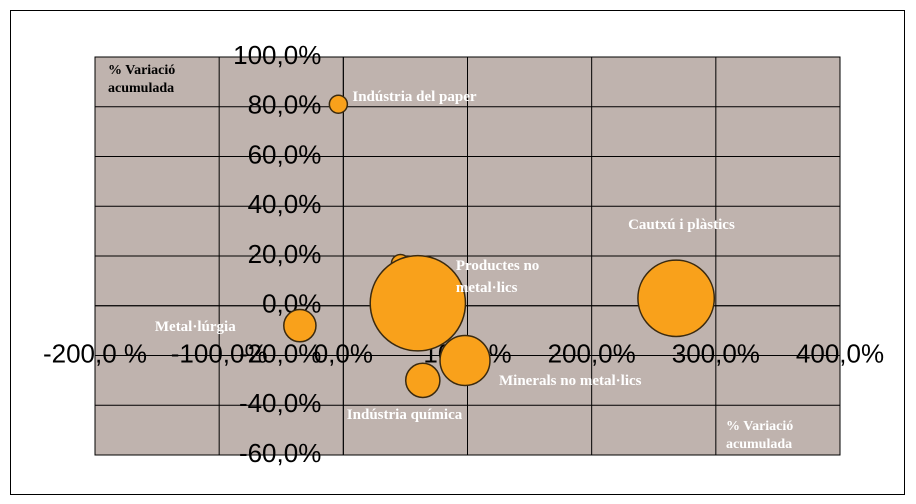  What do you see at coordinates (277, 55) in the screenshot?
I see `y-tick-label: 100,0%` at bounding box center [277, 55].